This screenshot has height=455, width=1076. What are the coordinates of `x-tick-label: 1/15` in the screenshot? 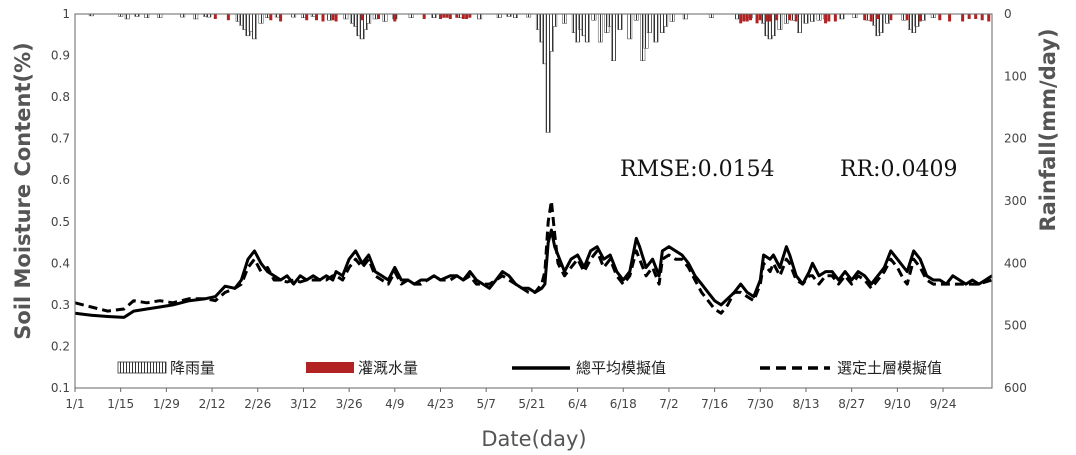 It's located at (120, 404).